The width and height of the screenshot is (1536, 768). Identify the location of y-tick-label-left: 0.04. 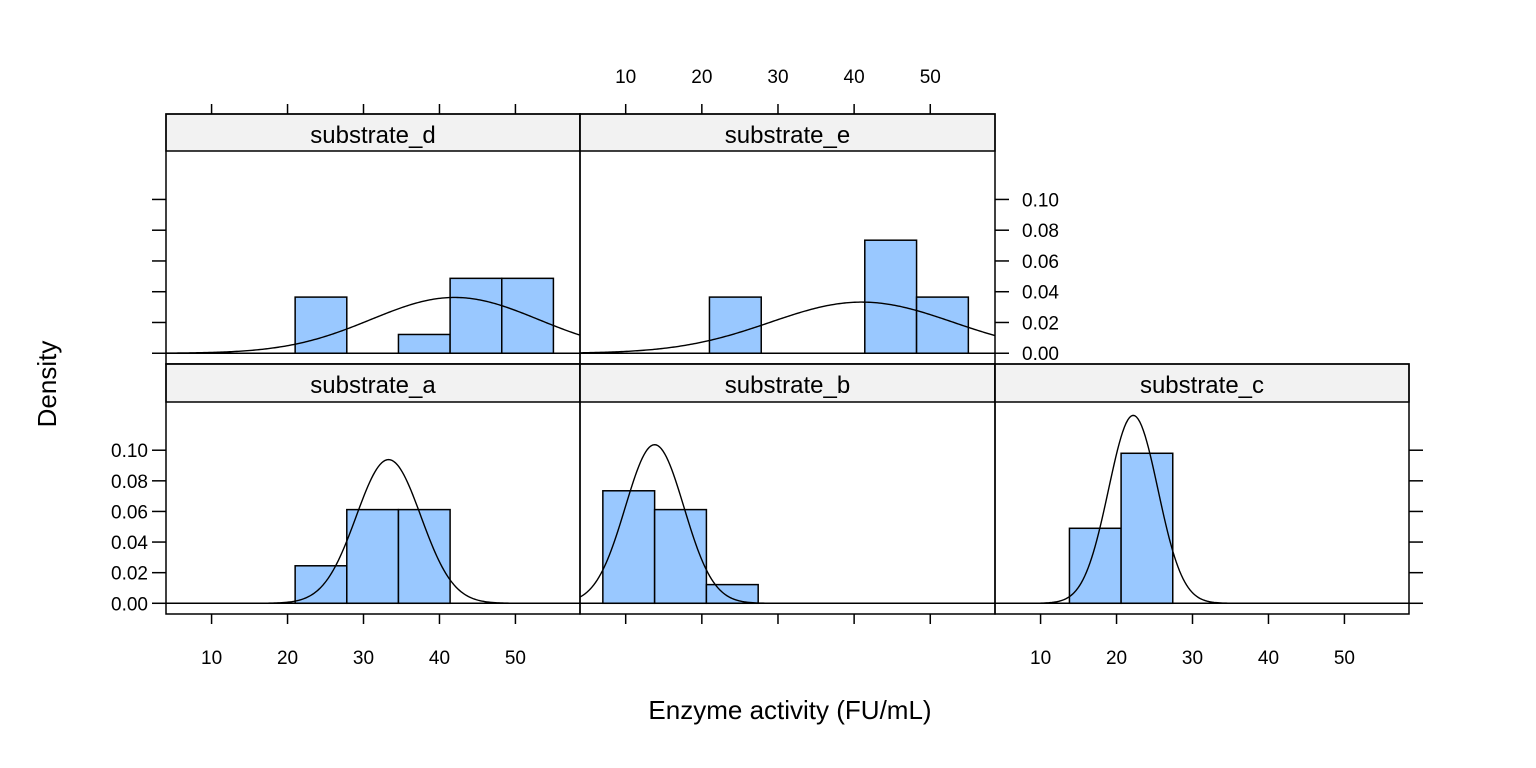
(129, 543).